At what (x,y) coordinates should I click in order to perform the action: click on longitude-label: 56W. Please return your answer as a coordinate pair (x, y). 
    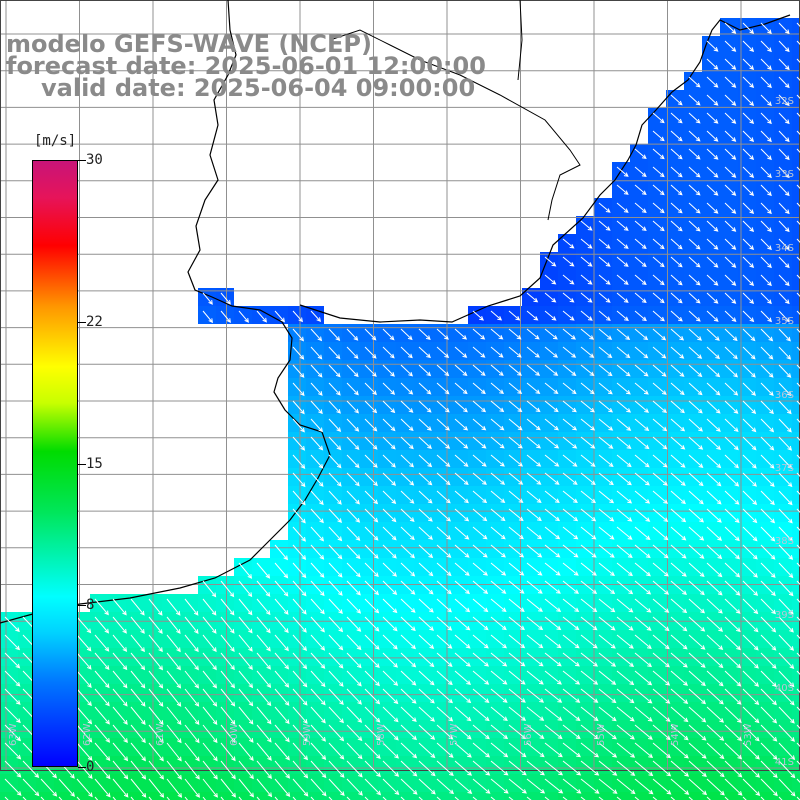
    Looking at the image, I should click on (528, 734).